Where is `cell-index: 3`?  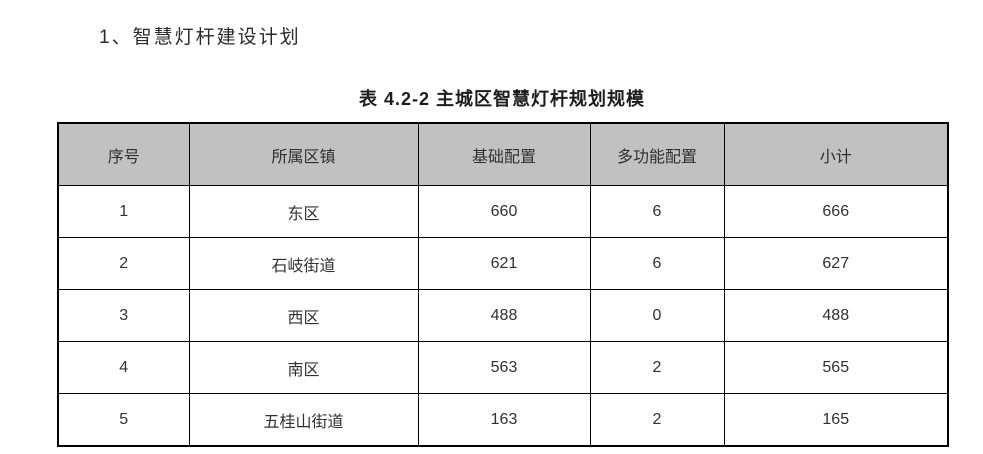 cell-index: 3 is located at coordinates (123, 315).